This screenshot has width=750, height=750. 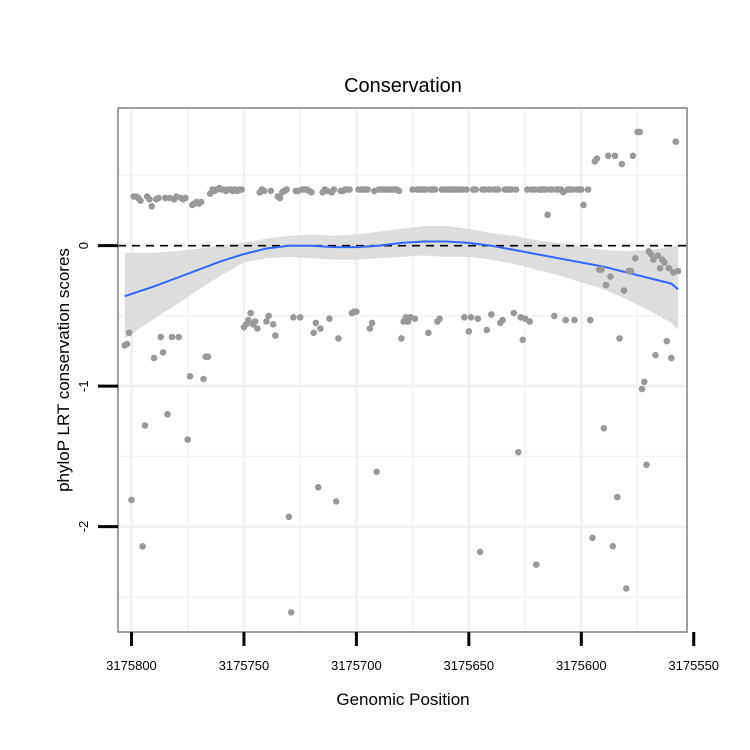 What do you see at coordinates (83, 386) in the screenshot?
I see `y-tick-label: -1` at bounding box center [83, 386].